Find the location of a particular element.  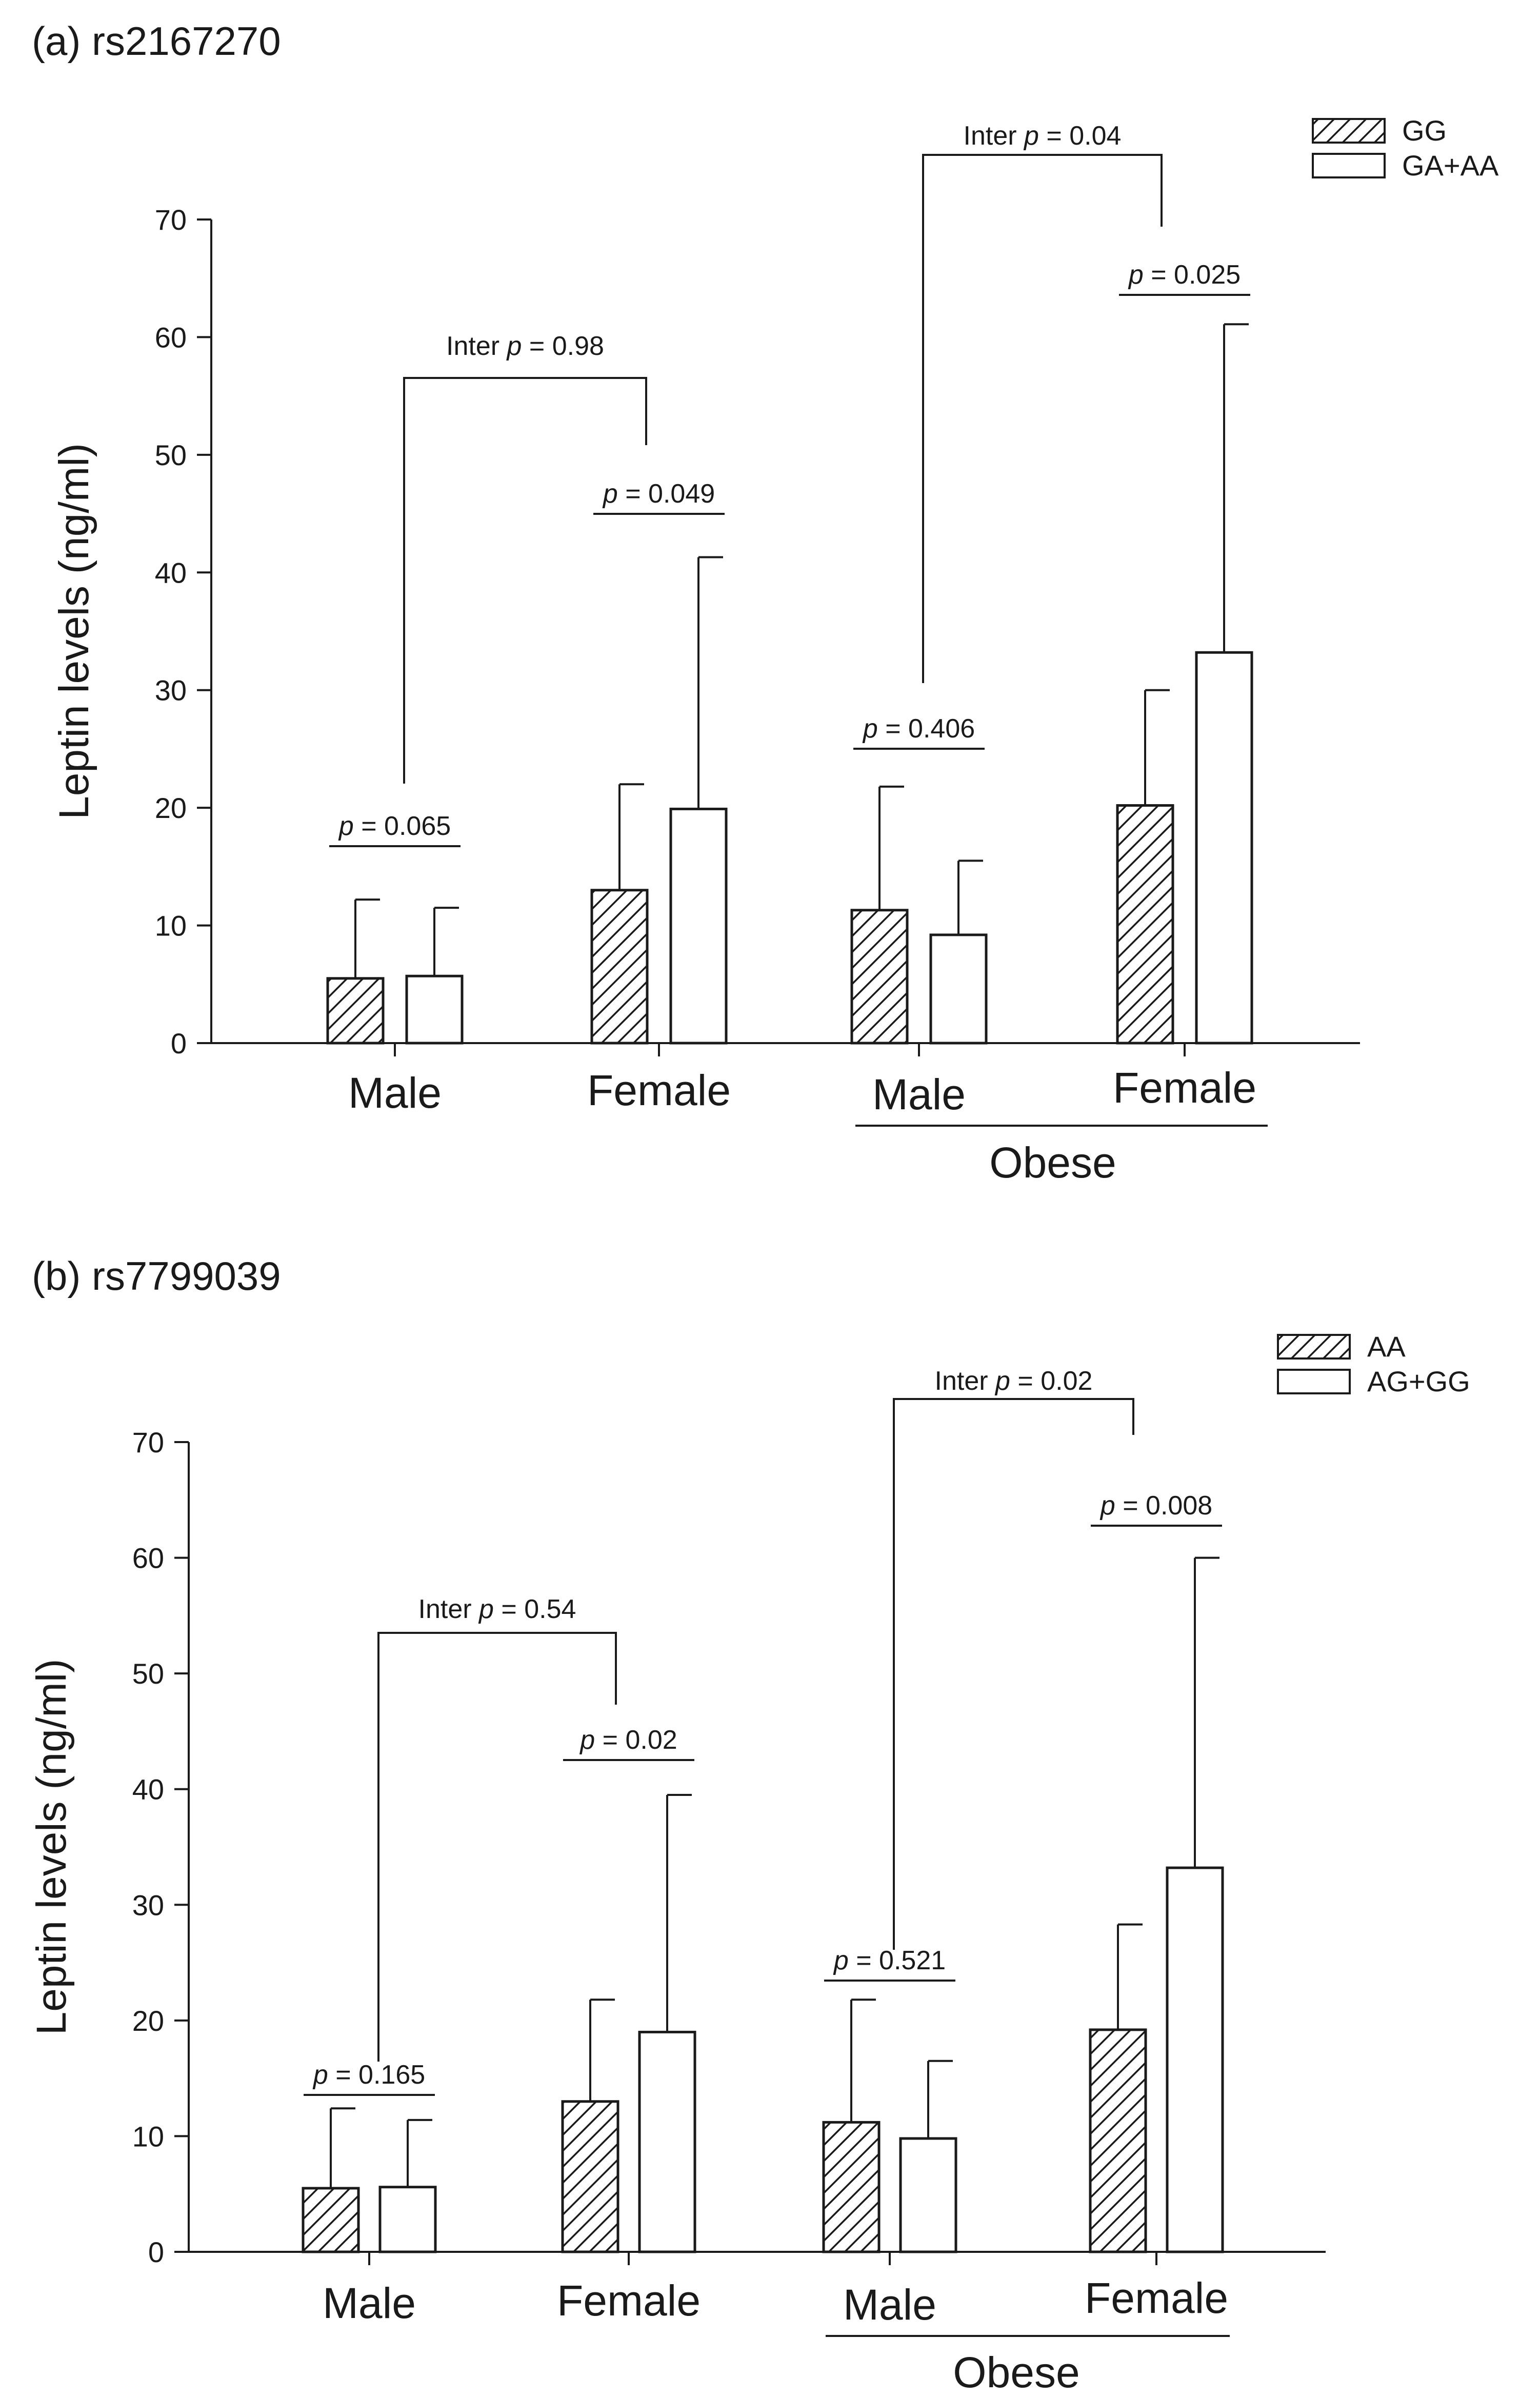

interaction-pvalue-label: Inter p = 0.04 is located at coordinates (1043, 136).